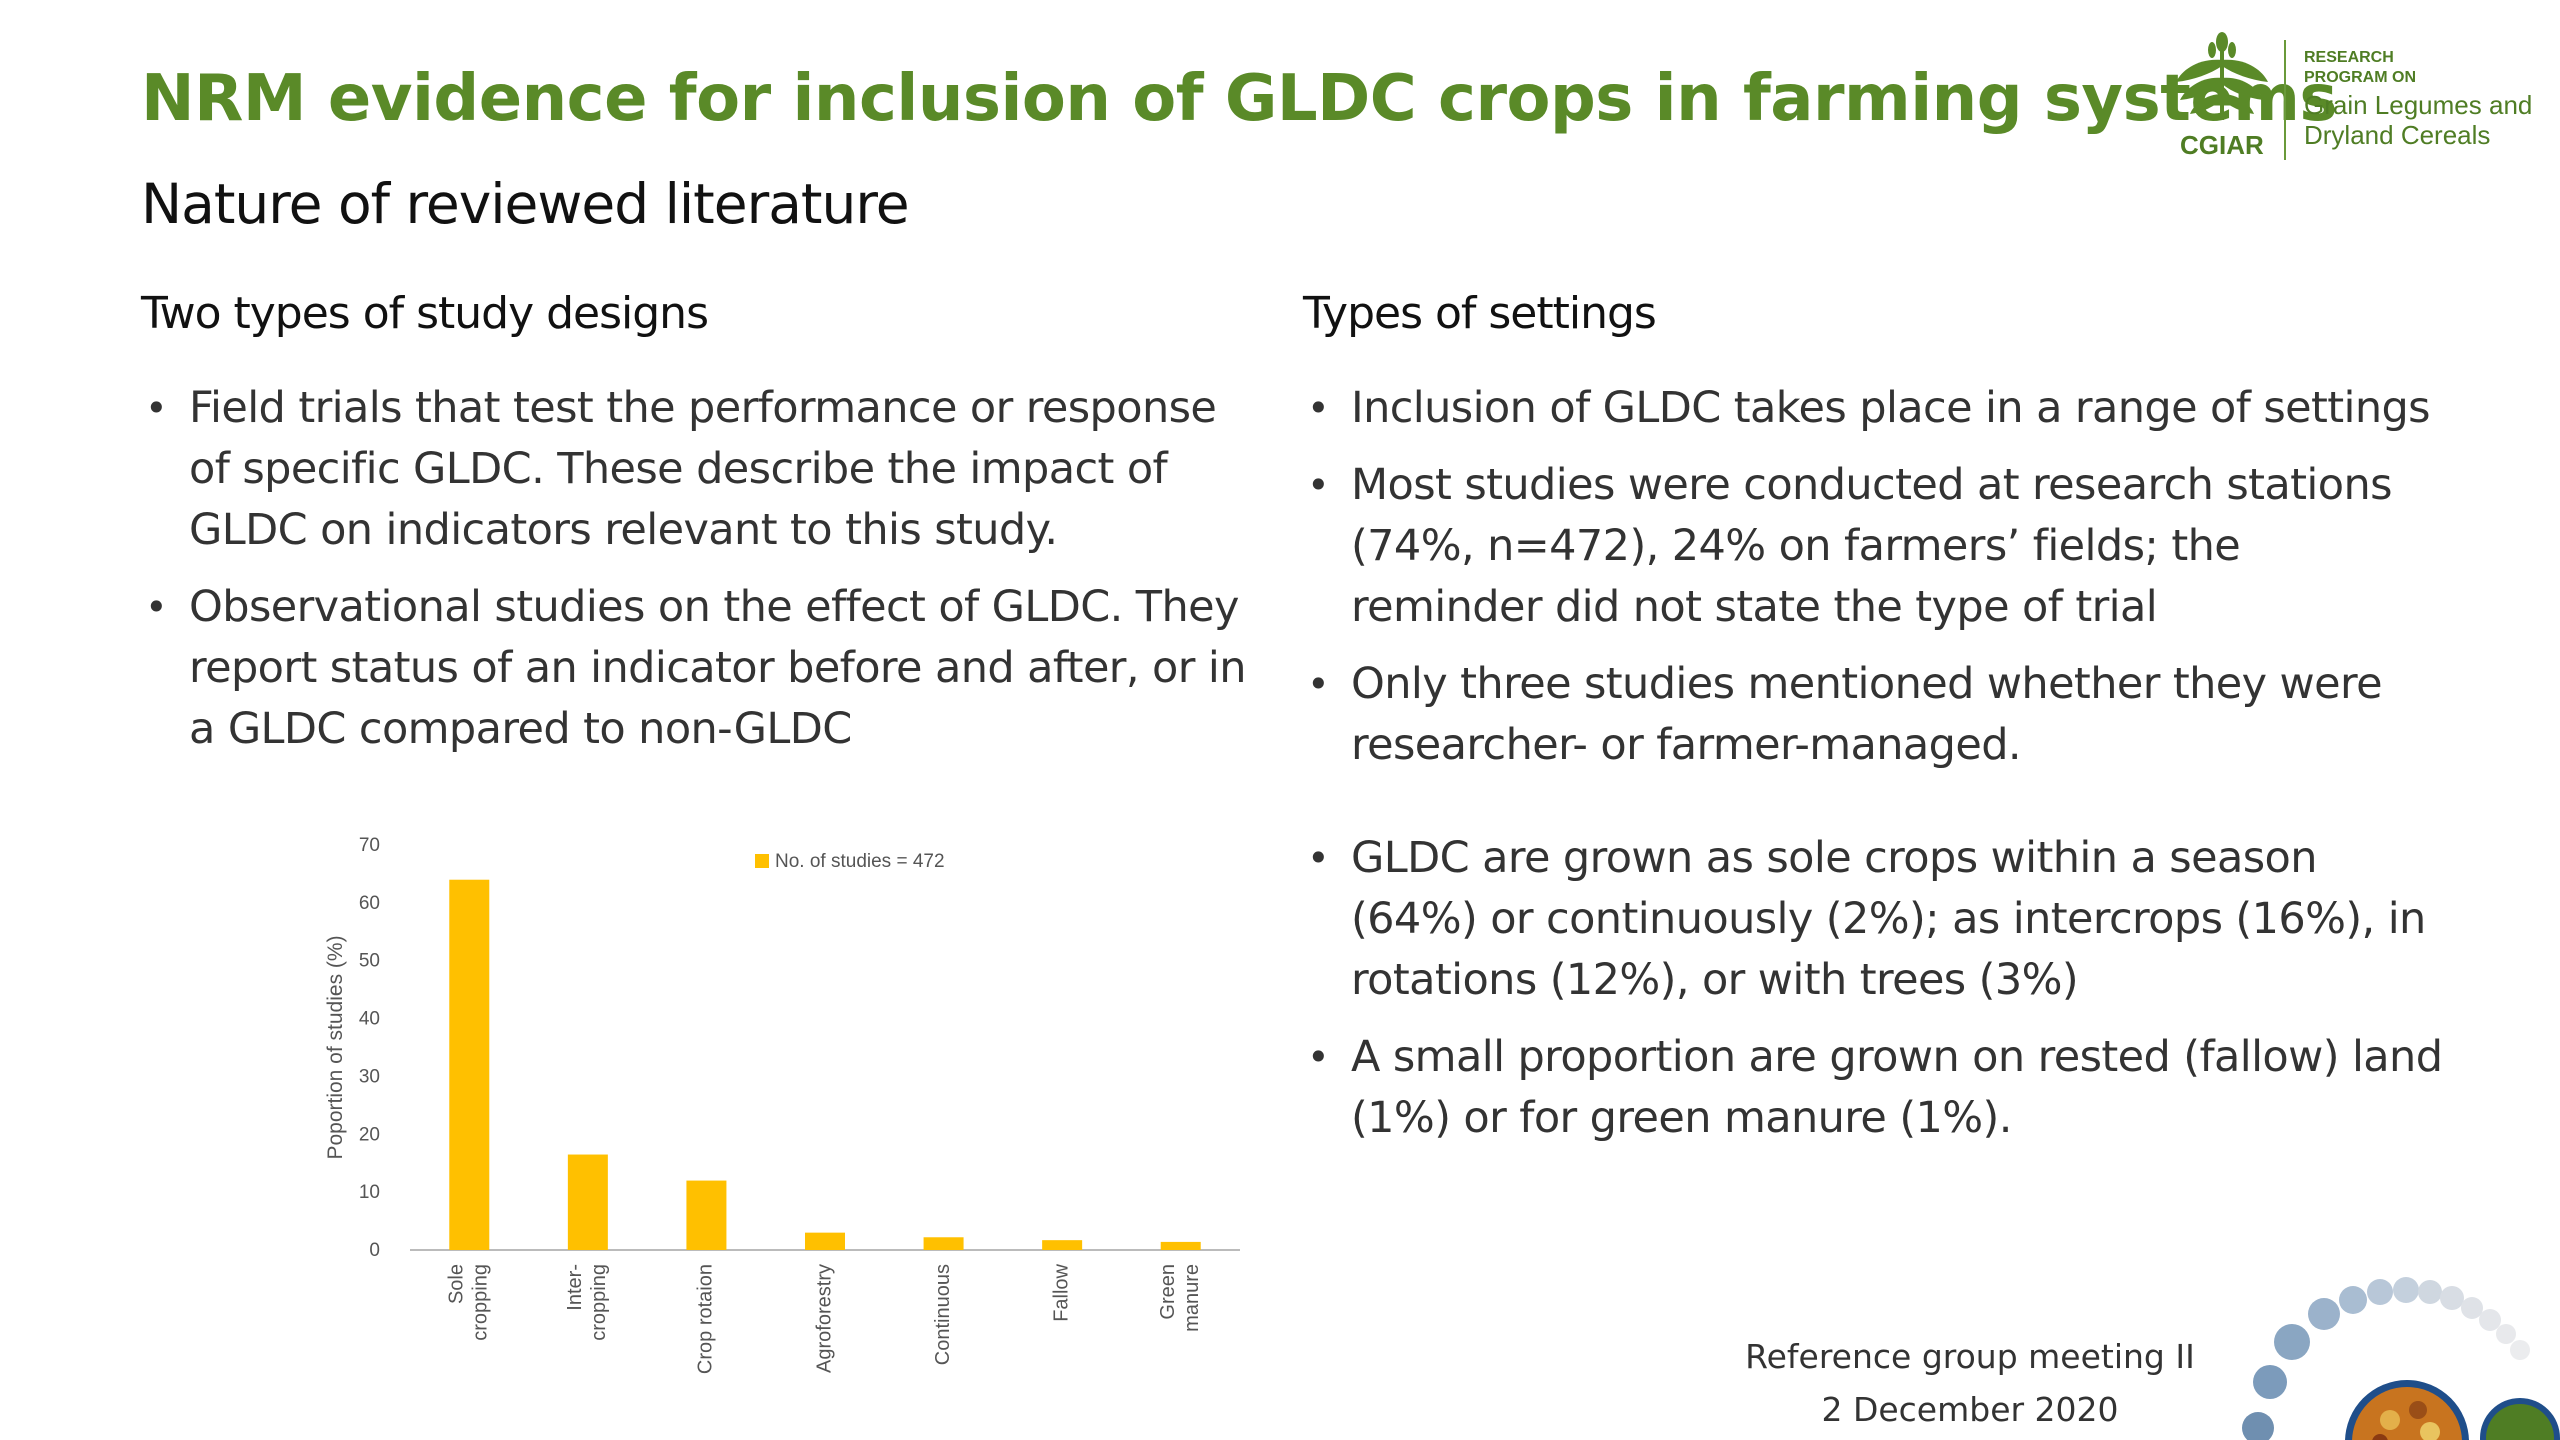 This screenshot has width=2560, height=1440. Describe the element at coordinates (2404, 68) in the screenshot. I see `logo-program-label: RESEARCH PROGRAM ON` at that location.